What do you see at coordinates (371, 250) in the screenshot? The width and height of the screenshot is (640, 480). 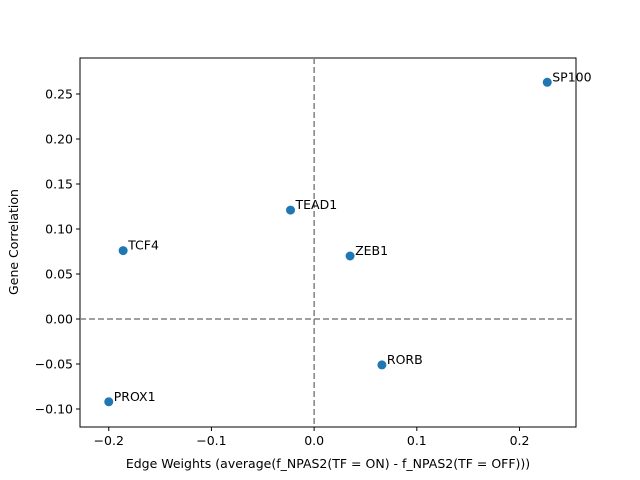 I see `point-label-zeb1: ZEB1` at bounding box center [371, 250].